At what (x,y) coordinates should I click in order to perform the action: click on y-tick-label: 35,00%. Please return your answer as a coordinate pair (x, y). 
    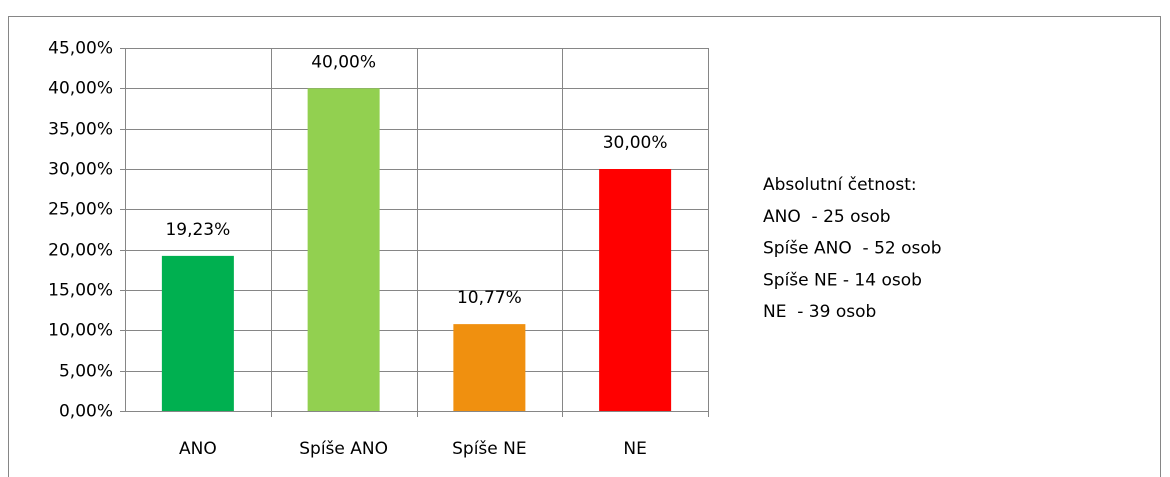
    Looking at the image, I should click on (80, 130).